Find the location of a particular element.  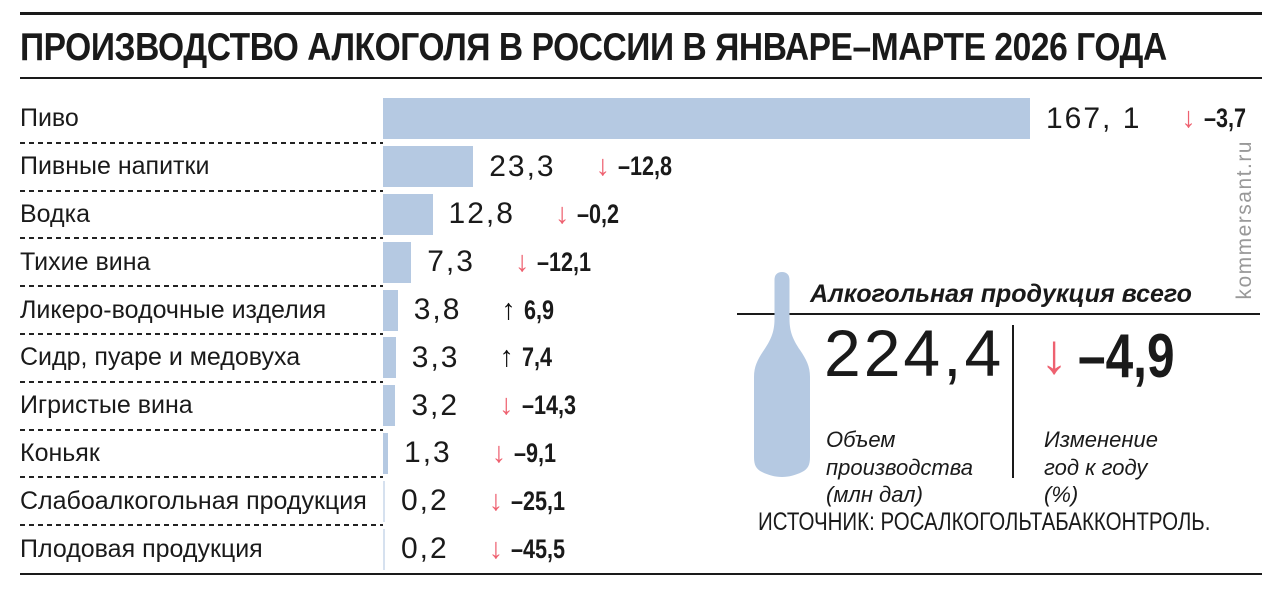

category-label-cell: Пивные напитки is located at coordinates (201, 167).